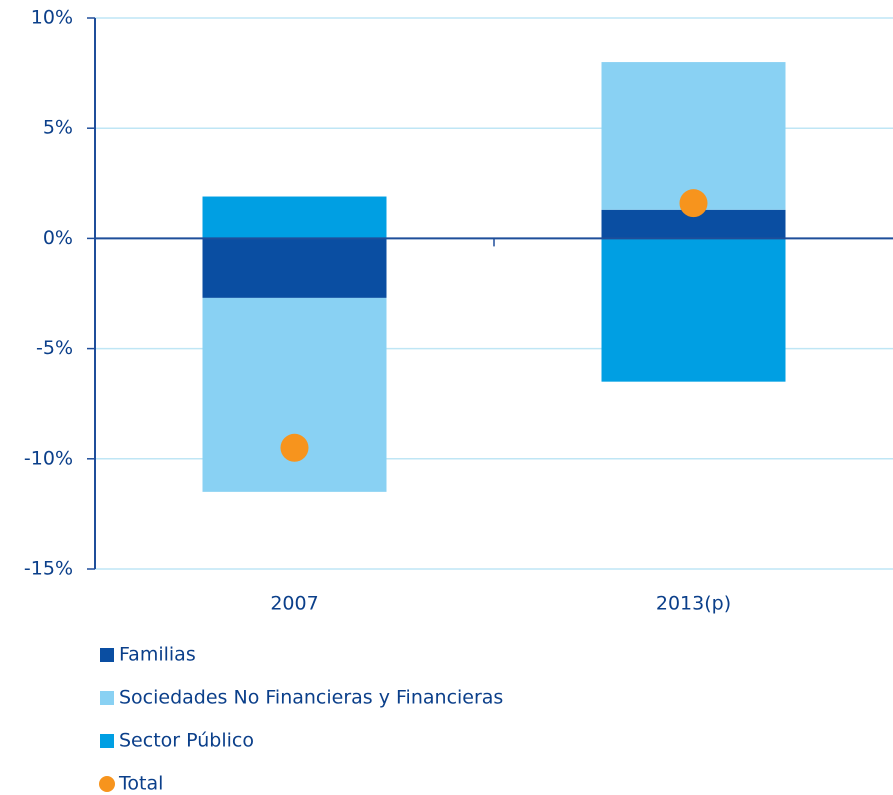 This screenshot has width=893, height=795. What do you see at coordinates (294, 604) in the screenshot?
I see `x-tick-label: 2007` at bounding box center [294, 604].